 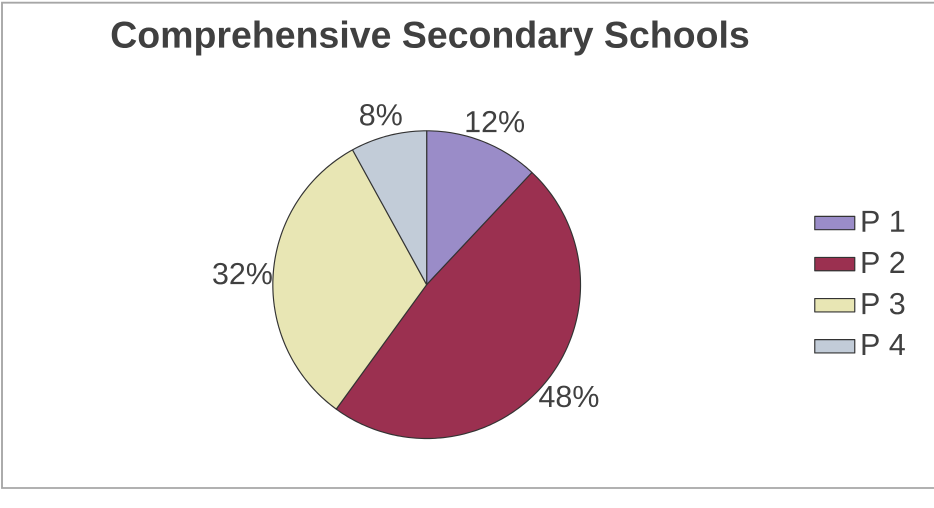 I want to click on data-label: 8%, so click(x=381, y=115).